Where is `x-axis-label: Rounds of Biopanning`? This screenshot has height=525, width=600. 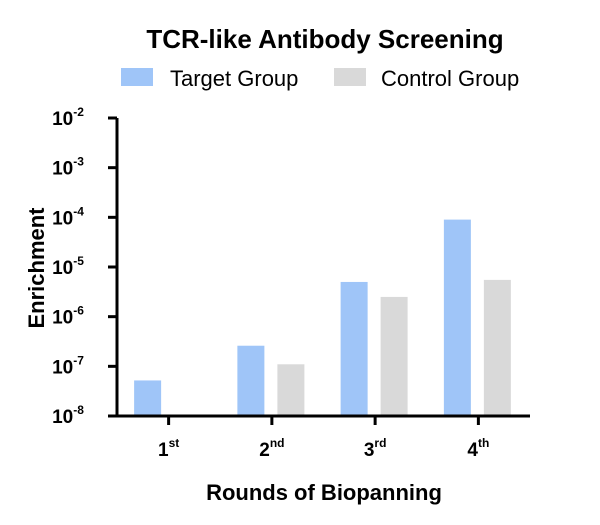 x-axis-label: Rounds of Biopanning is located at coordinates (324, 492).